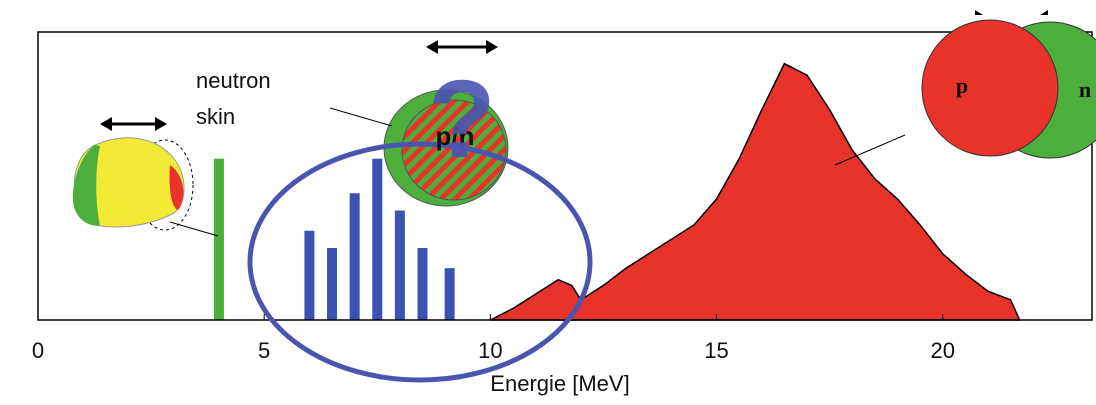  I want to click on annotation: n, so click(1085, 89).